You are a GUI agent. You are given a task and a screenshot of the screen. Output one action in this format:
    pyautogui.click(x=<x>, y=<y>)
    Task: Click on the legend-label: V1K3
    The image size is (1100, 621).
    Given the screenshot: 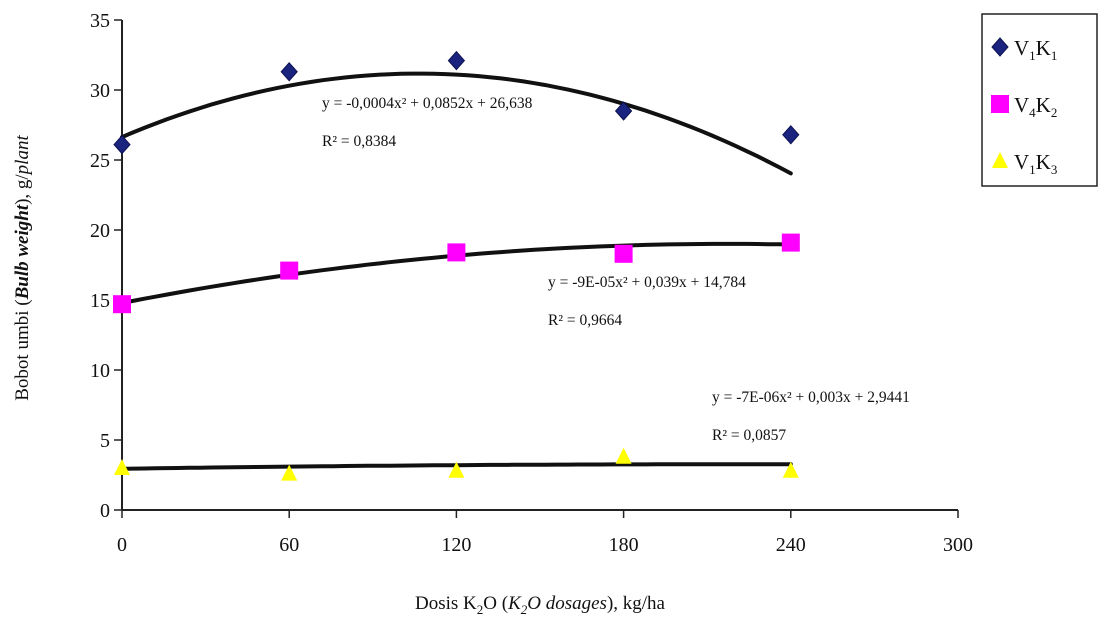 What is the action you would take?
    pyautogui.click(x=1035, y=163)
    